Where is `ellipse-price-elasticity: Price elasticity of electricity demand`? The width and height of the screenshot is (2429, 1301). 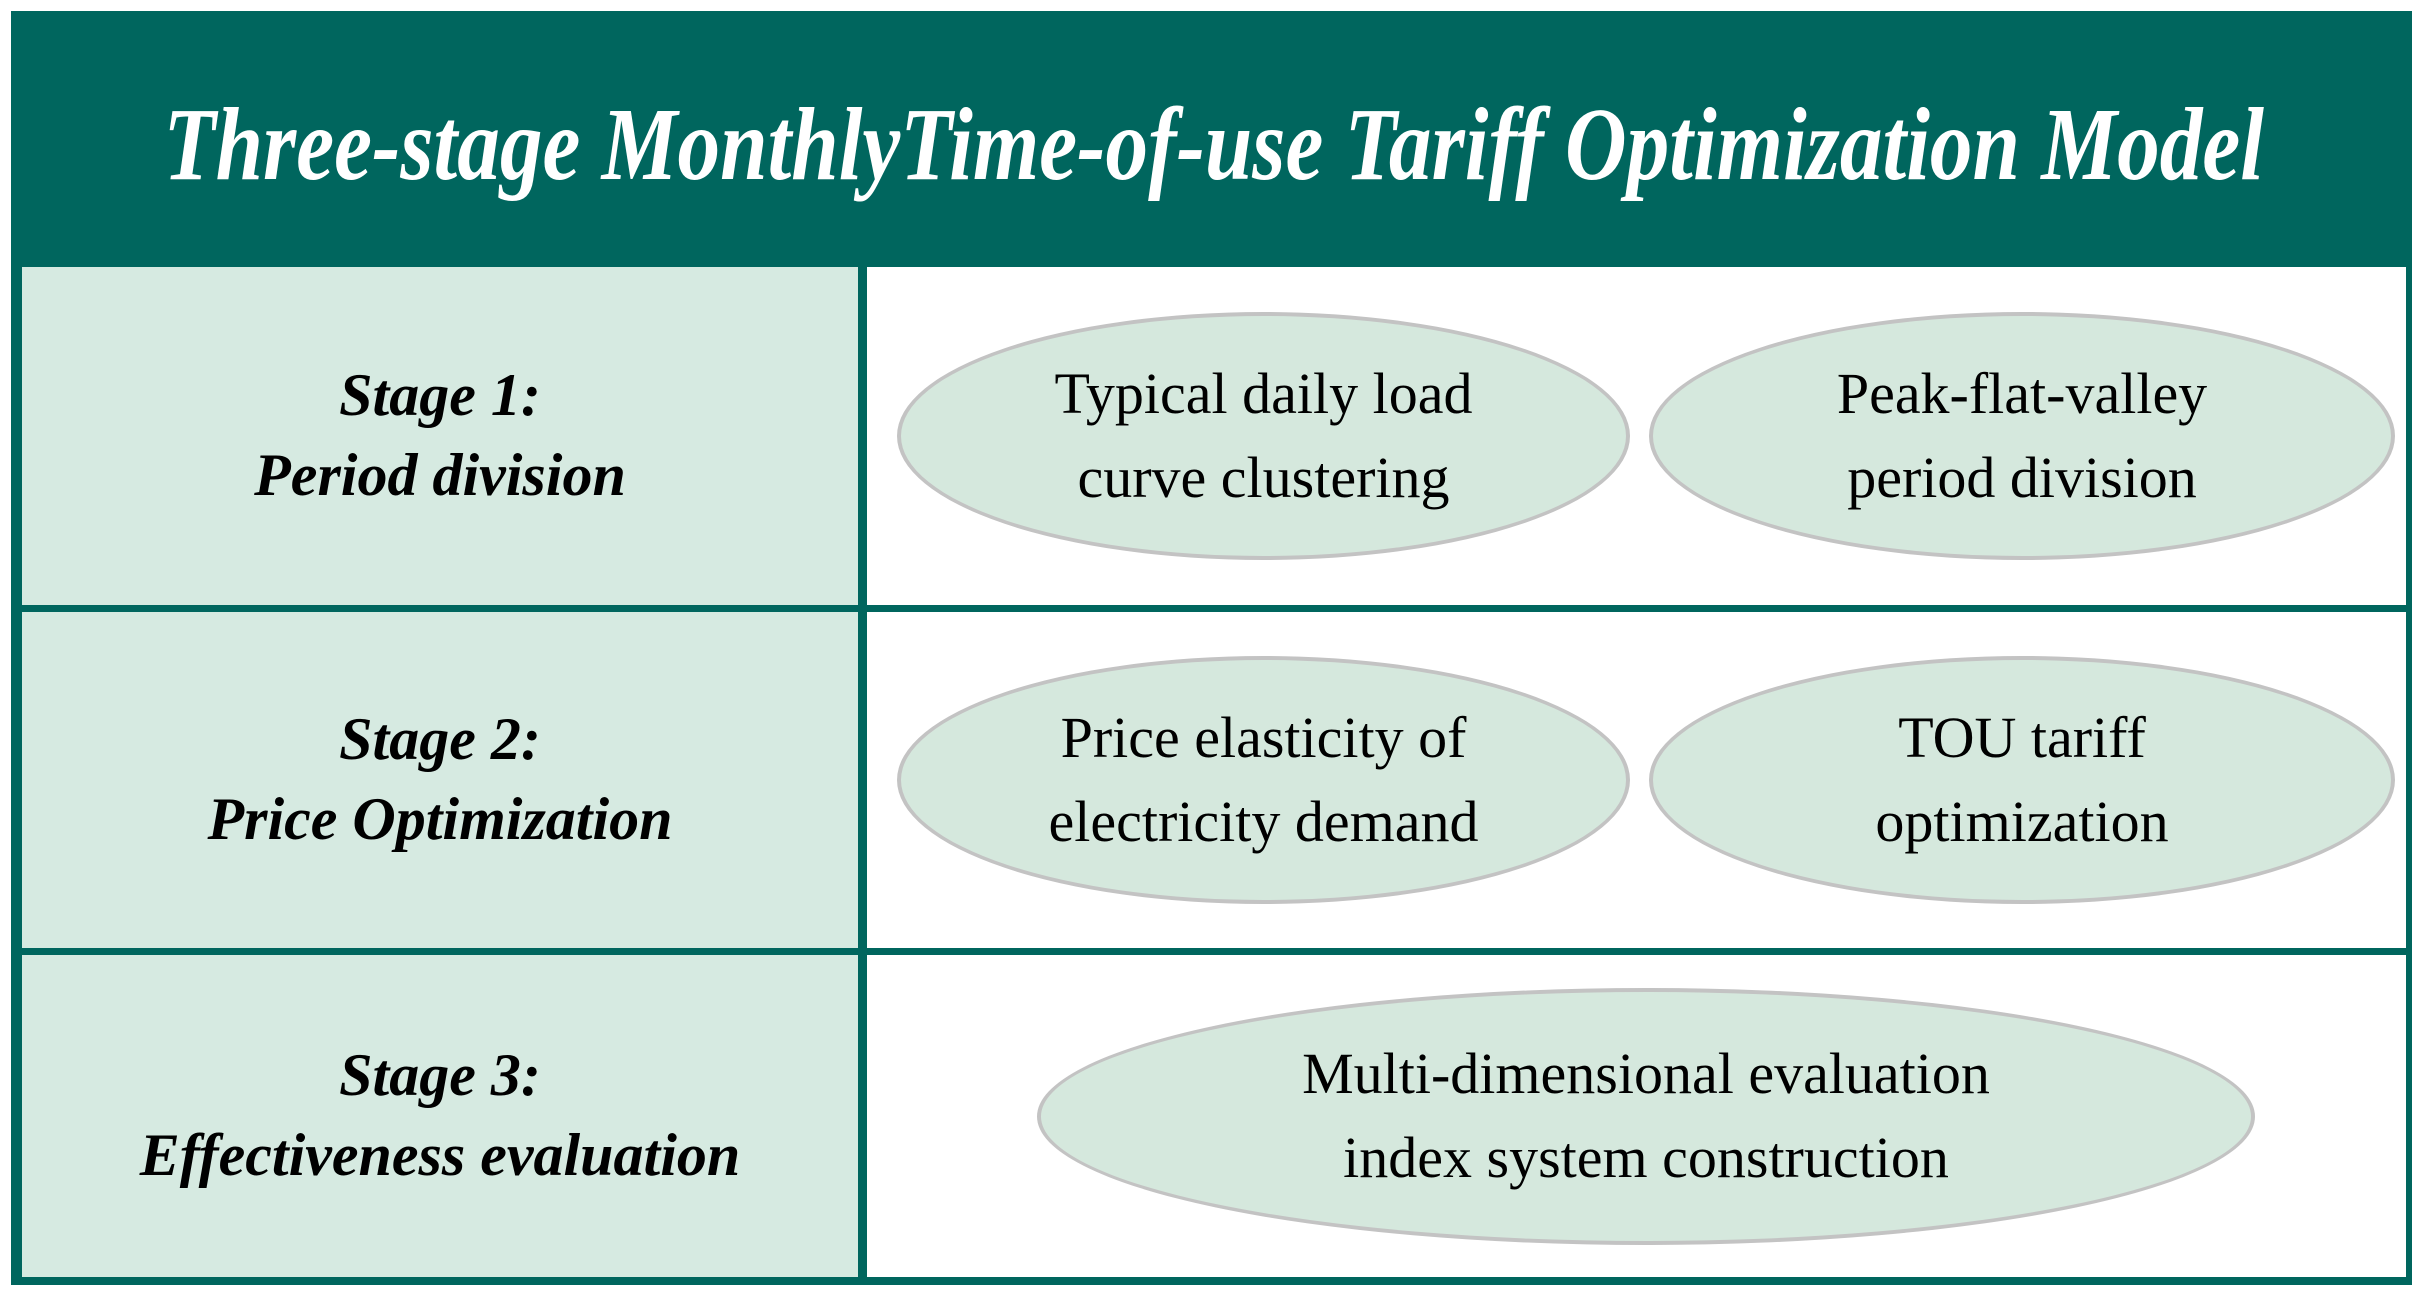 ellipse-price-elasticity: Price elasticity of electricity demand is located at coordinates (1263, 780).